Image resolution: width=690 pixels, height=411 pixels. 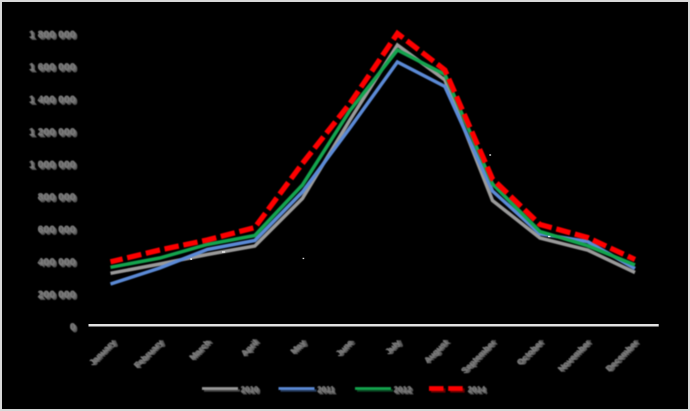 I want to click on svg-text: April, so click(x=248, y=347).